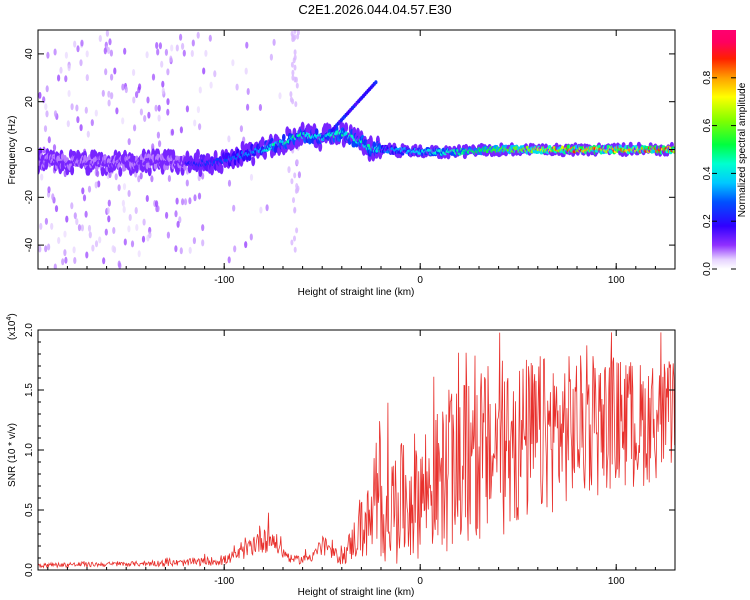 The width and height of the screenshot is (750, 600). I want to click on snr-y-tick-label: 0.0, so click(29, 570).